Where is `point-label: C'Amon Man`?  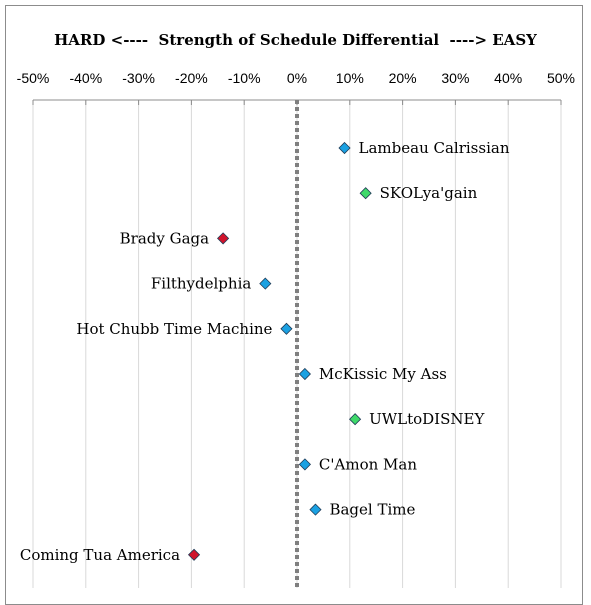 point-label: C'Amon Man is located at coordinates (368, 464).